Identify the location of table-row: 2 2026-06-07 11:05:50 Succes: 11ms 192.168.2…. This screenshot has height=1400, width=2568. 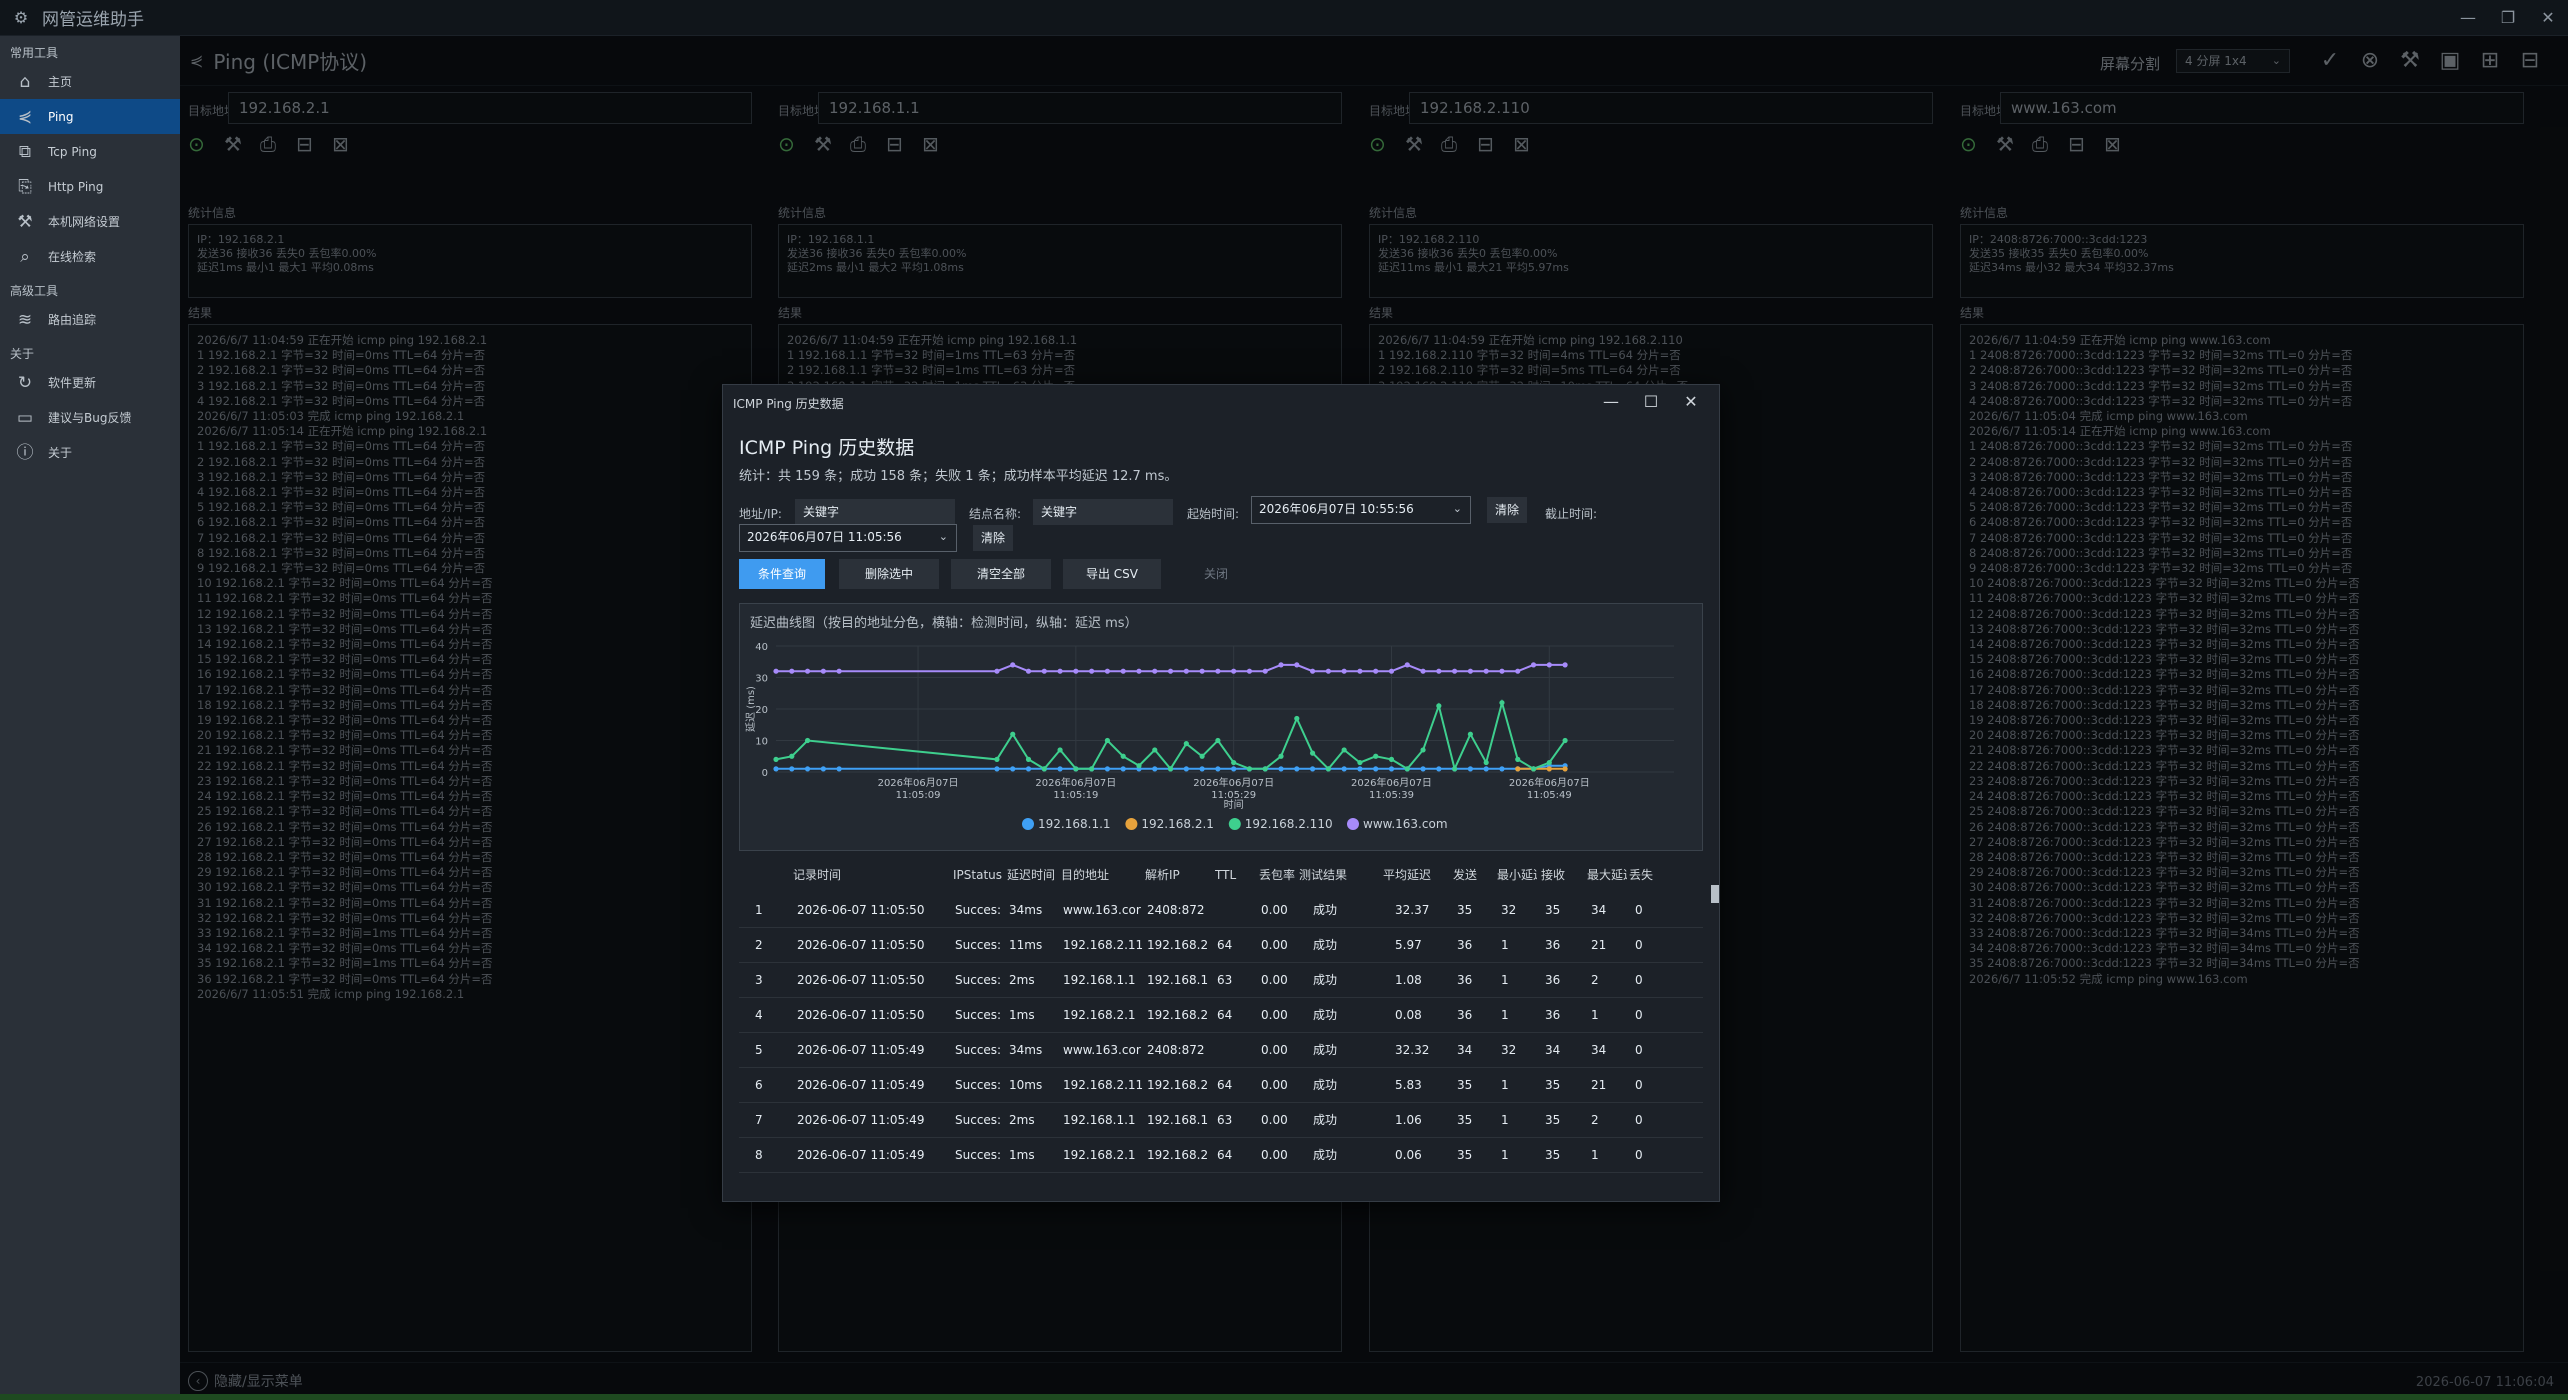
(1221, 945).